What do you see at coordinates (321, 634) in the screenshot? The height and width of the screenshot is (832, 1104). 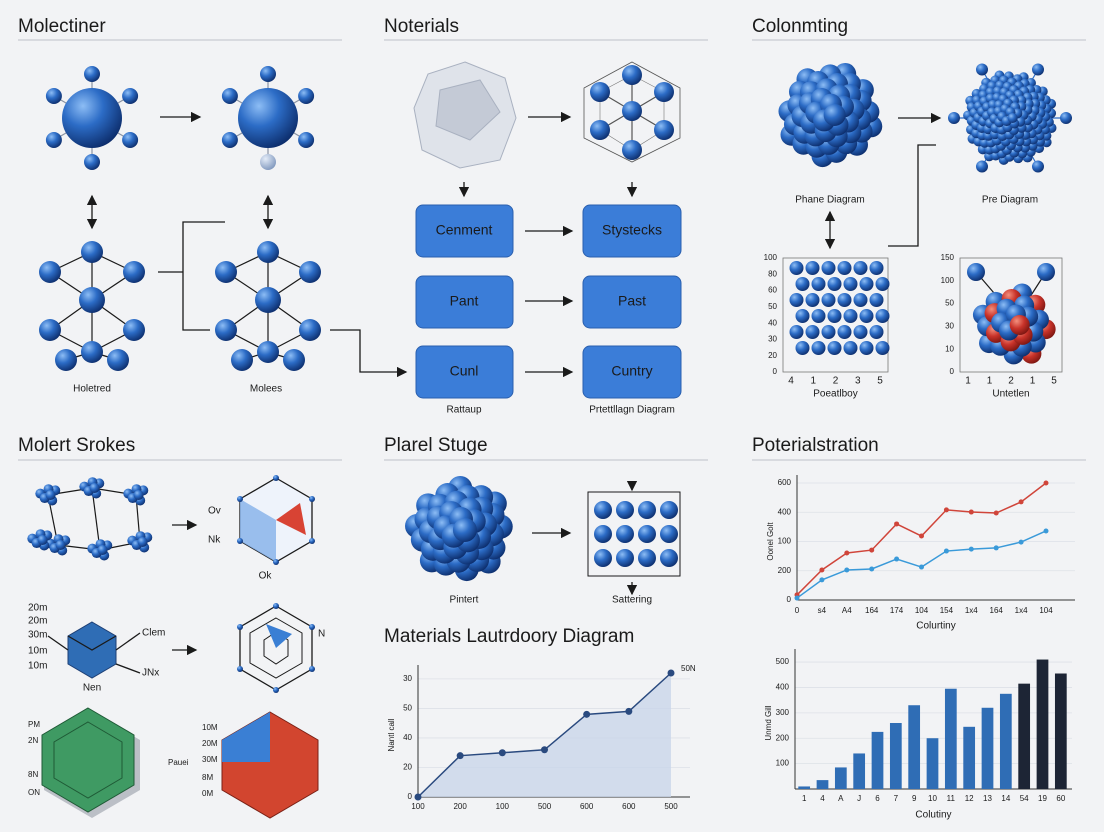 I see `label: N` at bounding box center [321, 634].